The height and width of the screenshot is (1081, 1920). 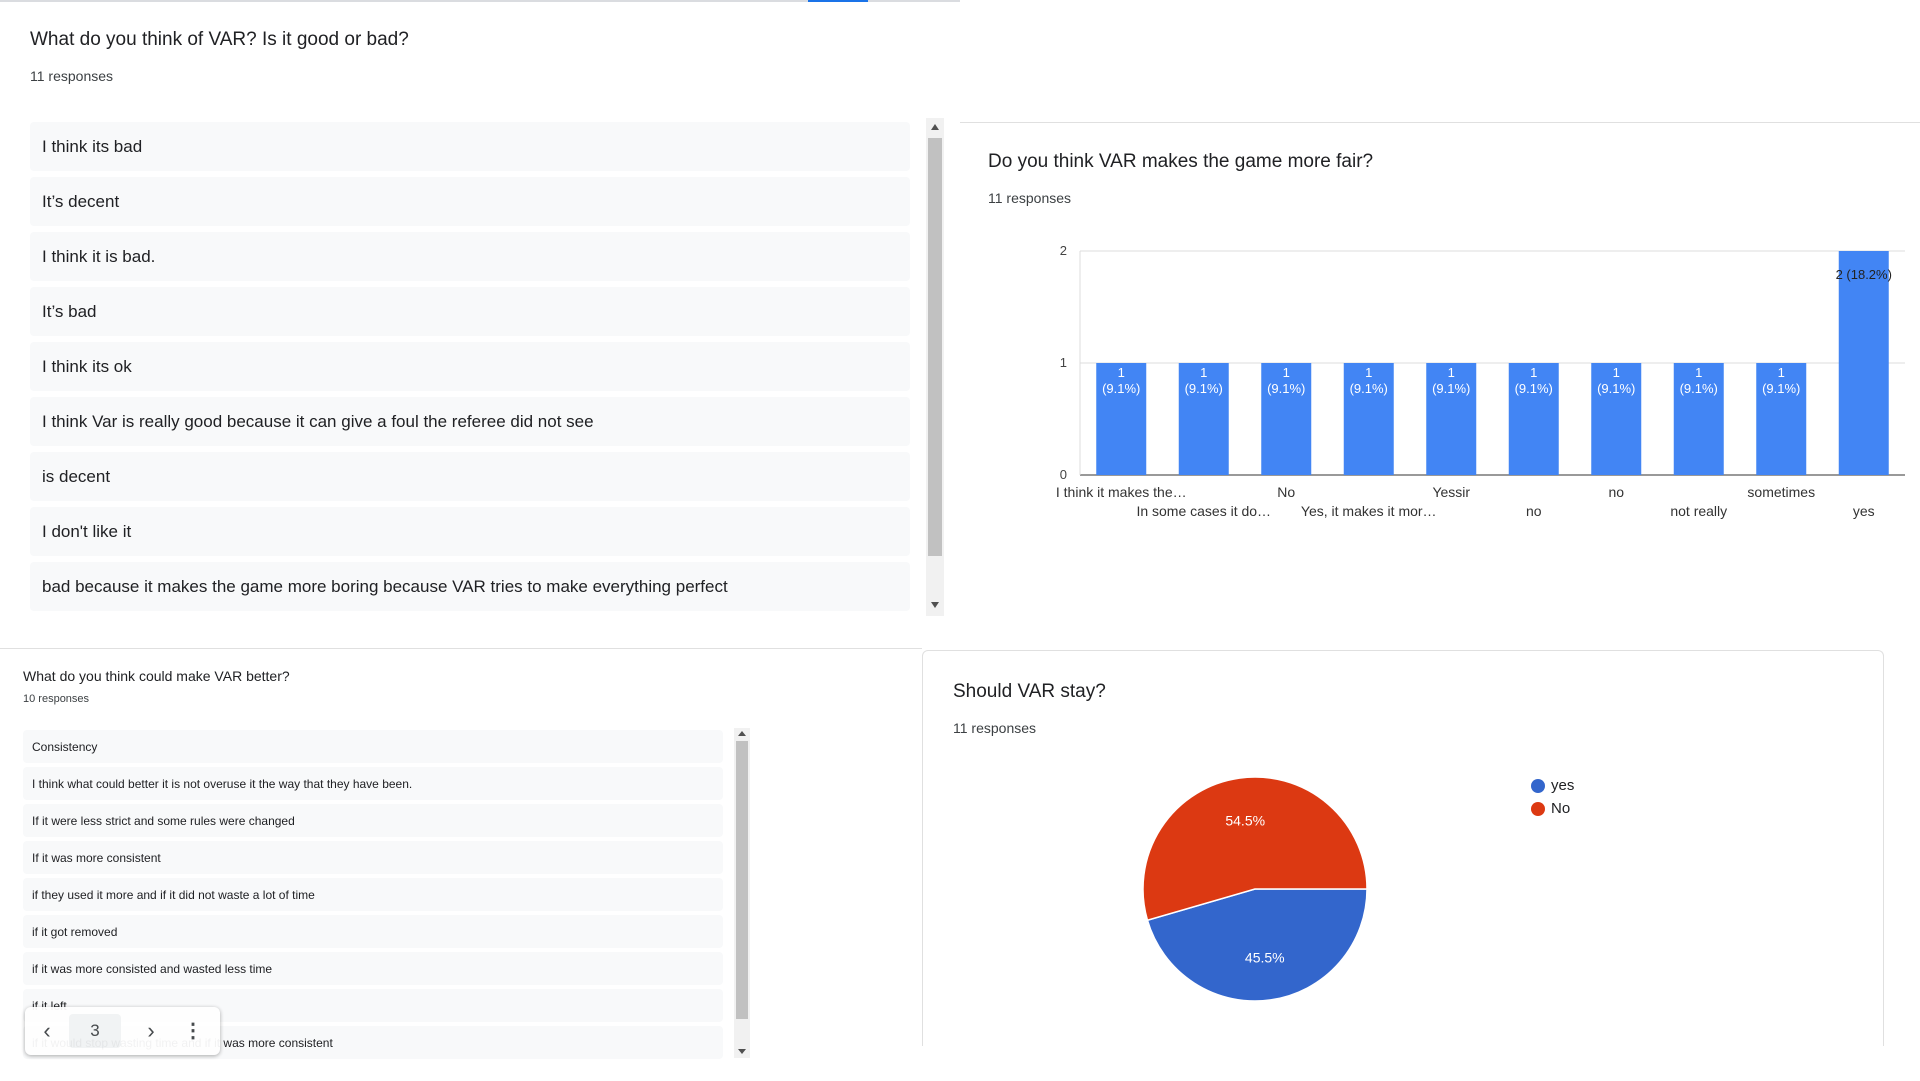 What do you see at coordinates (1029, 691) in the screenshot?
I see `q4-title: Should VAR stay?` at bounding box center [1029, 691].